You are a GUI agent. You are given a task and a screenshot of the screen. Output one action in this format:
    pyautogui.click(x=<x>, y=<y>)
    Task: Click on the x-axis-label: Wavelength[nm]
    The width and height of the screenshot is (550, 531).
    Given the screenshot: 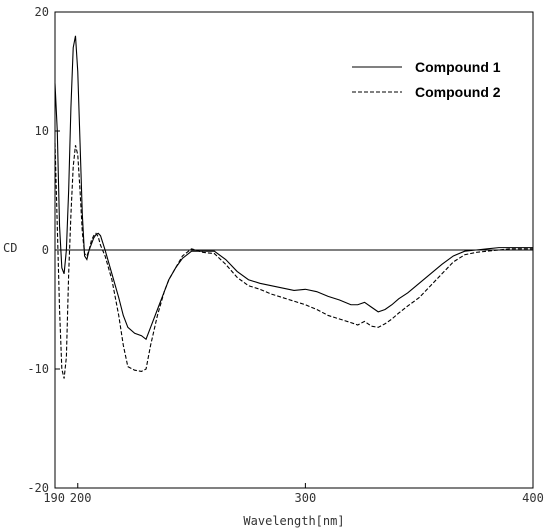 What is the action you would take?
    pyautogui.click(x=293, y=521)
    